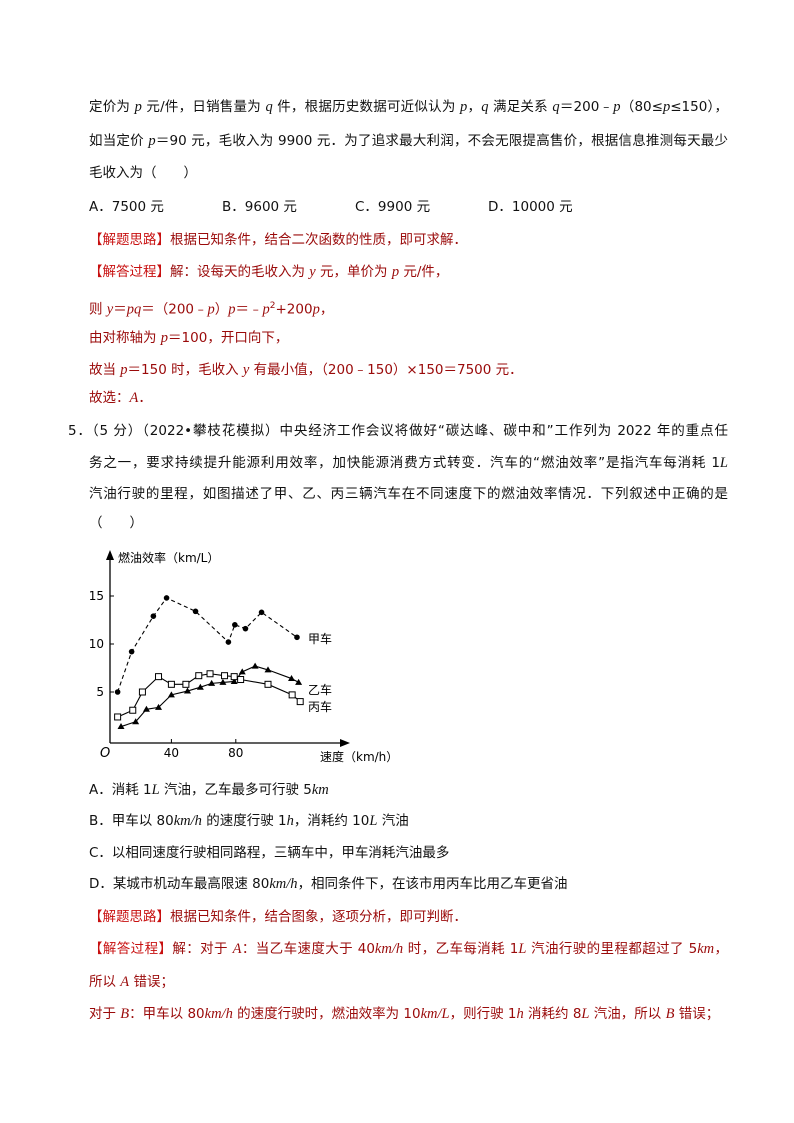  Describe the element at coordinates (268, 272) in the screenshot. I see `q4-solution-line: 【解答过程】解：设每天的毛收入为 y 元，单价为 p 元/件，` at that location.